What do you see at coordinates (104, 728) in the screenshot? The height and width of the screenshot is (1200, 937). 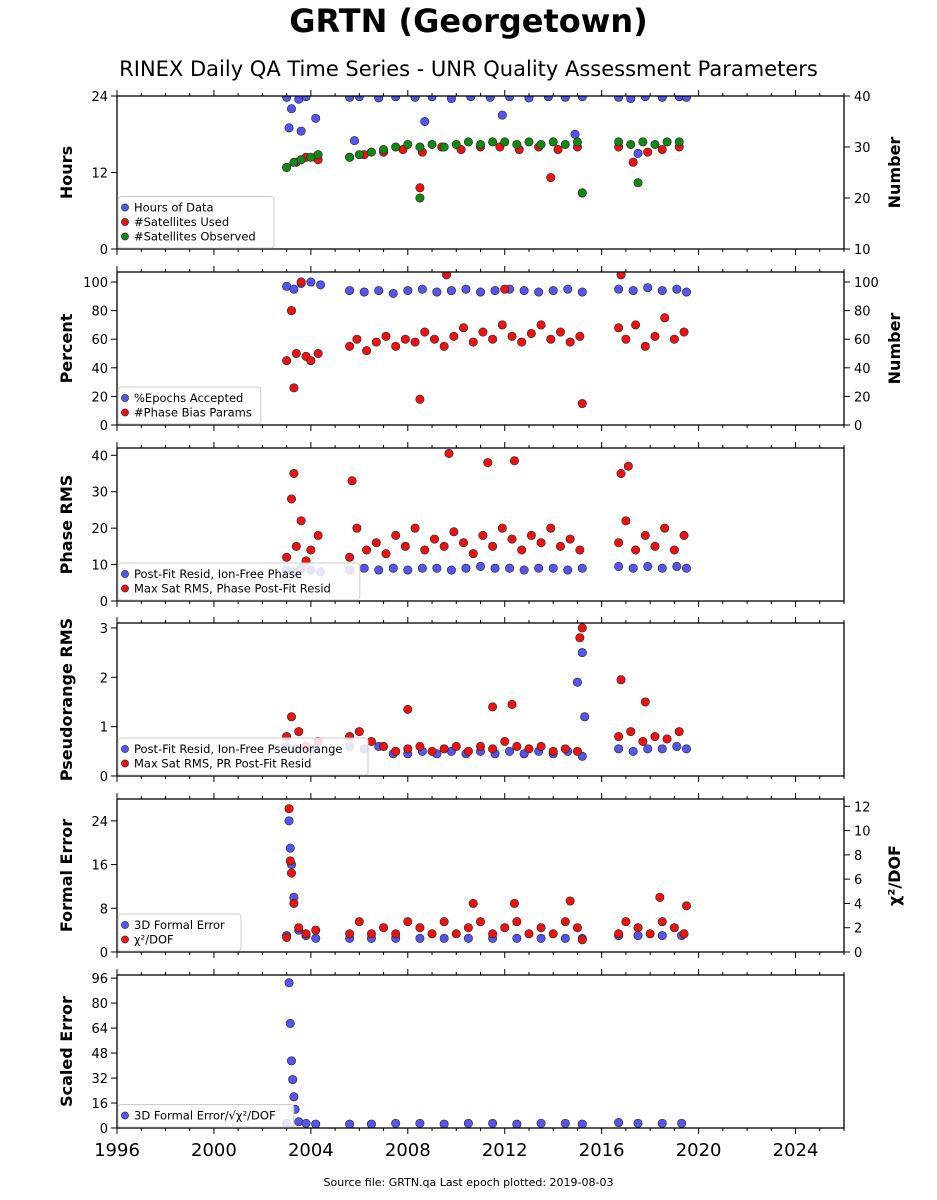 I see `y-tick-label: 1` at bounding box center [104, 728].